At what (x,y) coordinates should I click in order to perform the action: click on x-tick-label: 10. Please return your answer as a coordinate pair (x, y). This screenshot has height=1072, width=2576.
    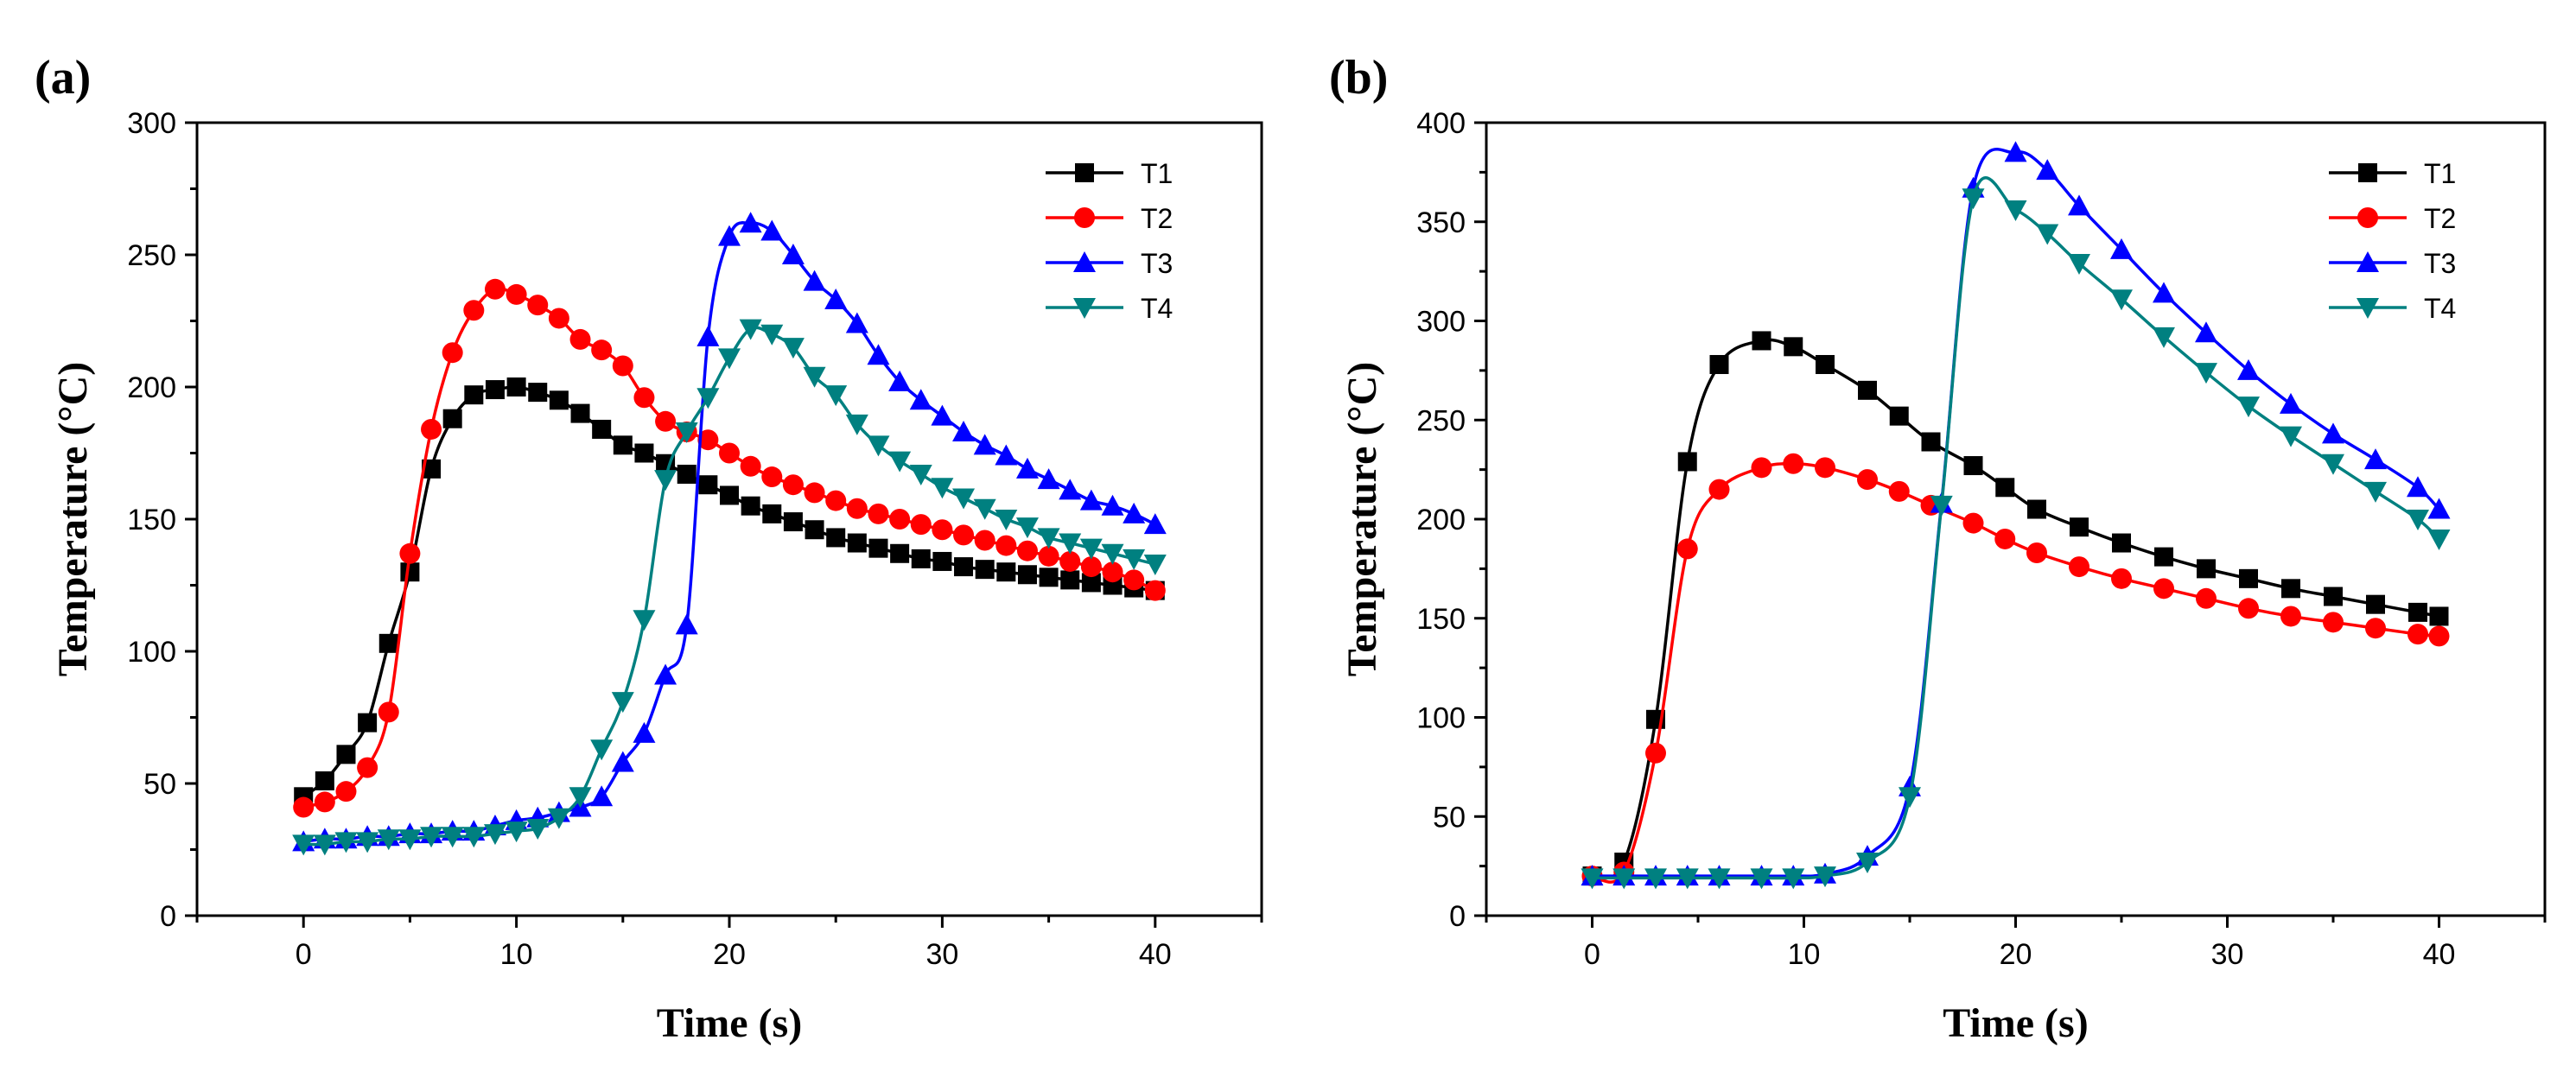
    Looking at the image, I should click on (516, 954).